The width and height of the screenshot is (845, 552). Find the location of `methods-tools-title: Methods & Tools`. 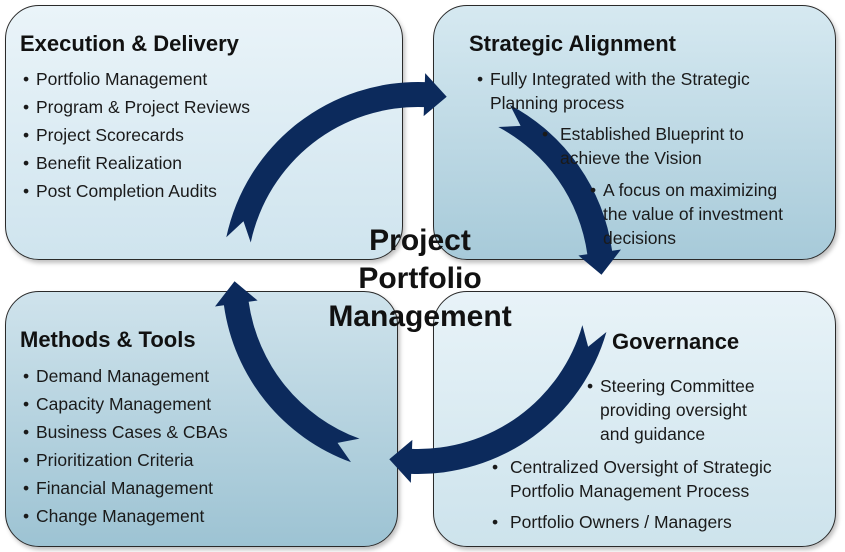

methods-tools-title: Methods & Tools is located at coordinates (108, 339).